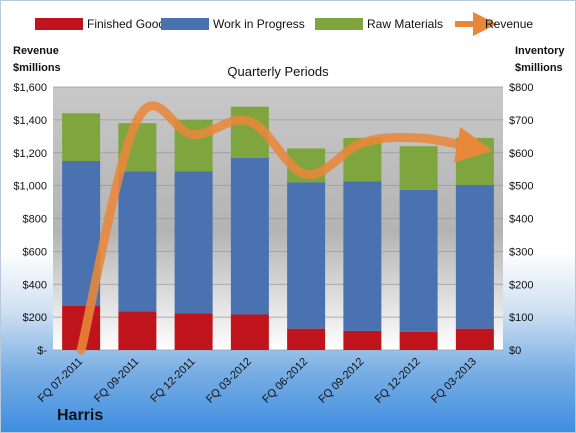 This screenshot has height=433, width=576. Describe the element at coordinates (521, 187) in the screenshot. I see `right-tick-label: $500` at that location.